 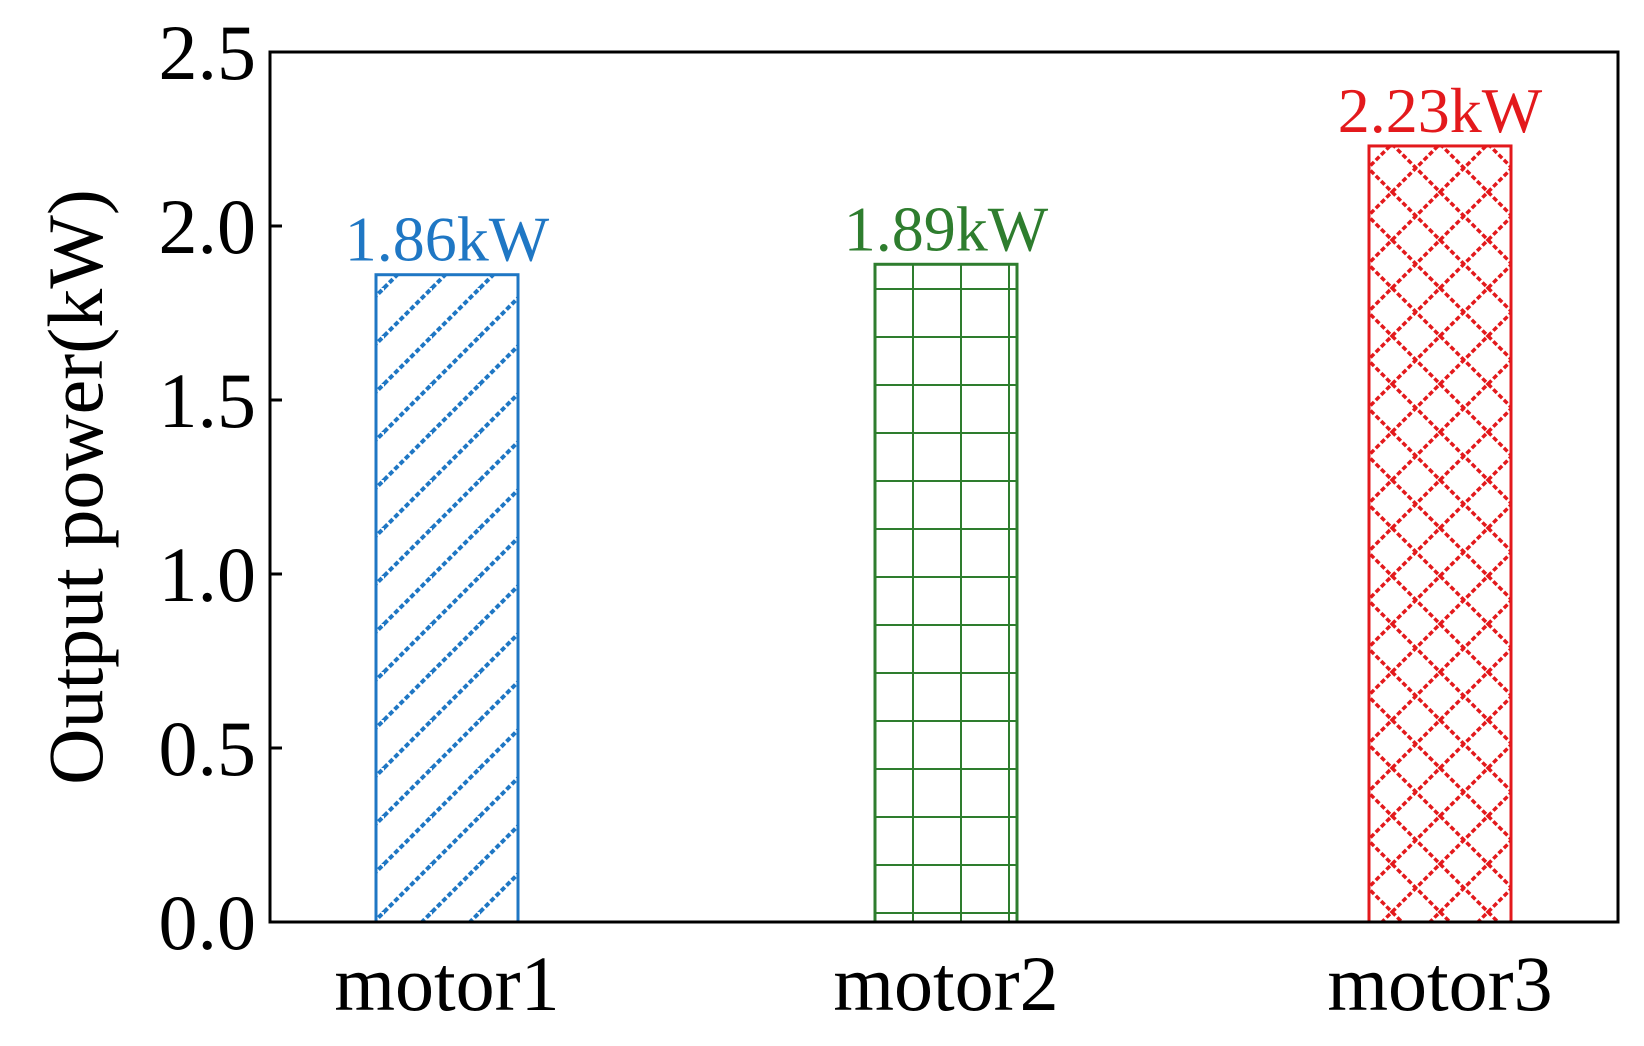 I want to click on bar-fill-motor1, so click(x=447, y=598).